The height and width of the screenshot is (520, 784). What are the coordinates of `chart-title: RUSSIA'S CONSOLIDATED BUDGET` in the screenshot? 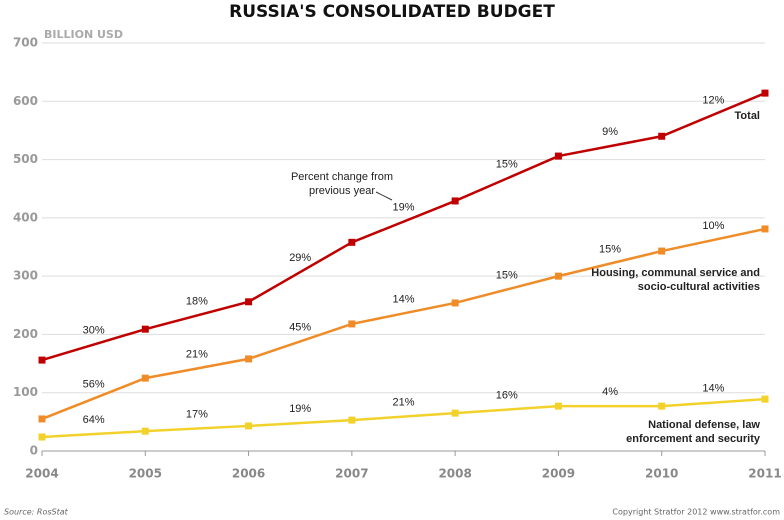 It's located at (392, 12).